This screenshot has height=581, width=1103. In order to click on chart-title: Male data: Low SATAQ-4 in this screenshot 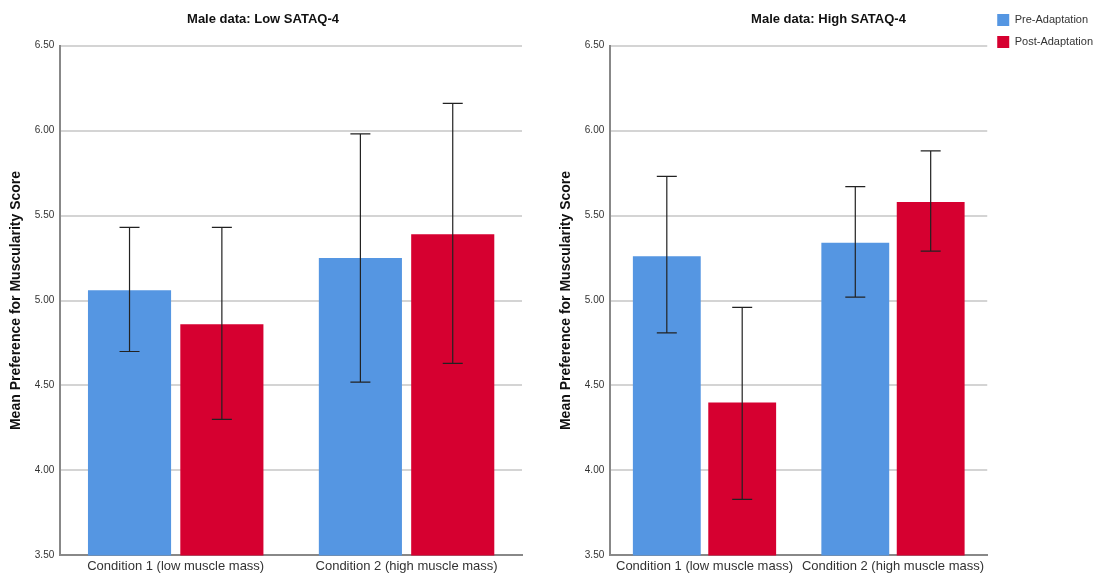, I will do `click(263, 19)`.